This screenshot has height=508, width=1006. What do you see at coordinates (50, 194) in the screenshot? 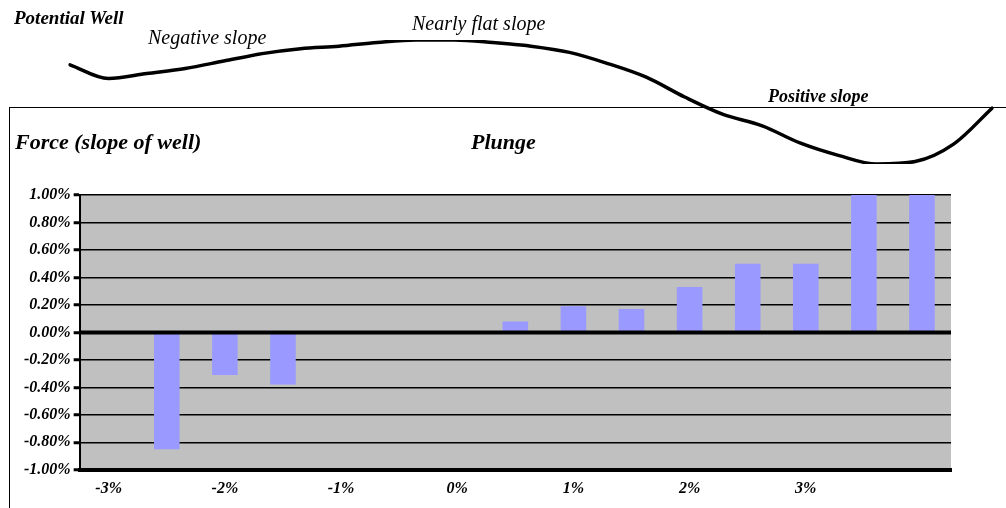
I see `y-tick-label: 1.00%` at bounding box center [50, 194].